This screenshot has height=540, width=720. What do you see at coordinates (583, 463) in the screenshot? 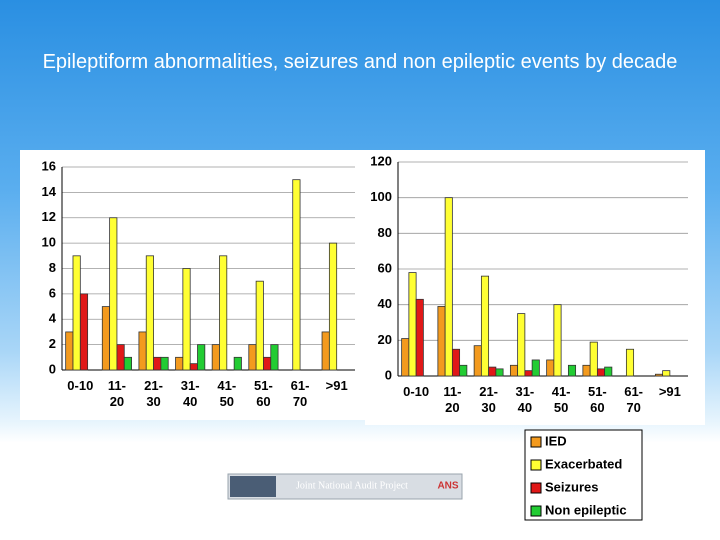
I see `legend-label: Exacerbated` at bounding box center [583, 463].